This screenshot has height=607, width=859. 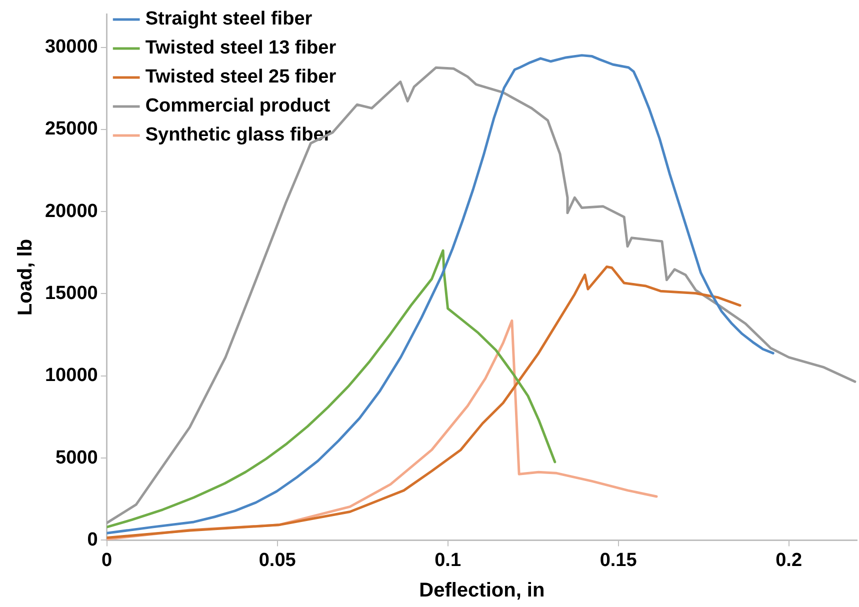 I want to click on x-tick-label: 0.05, so click(x=277, y=560).